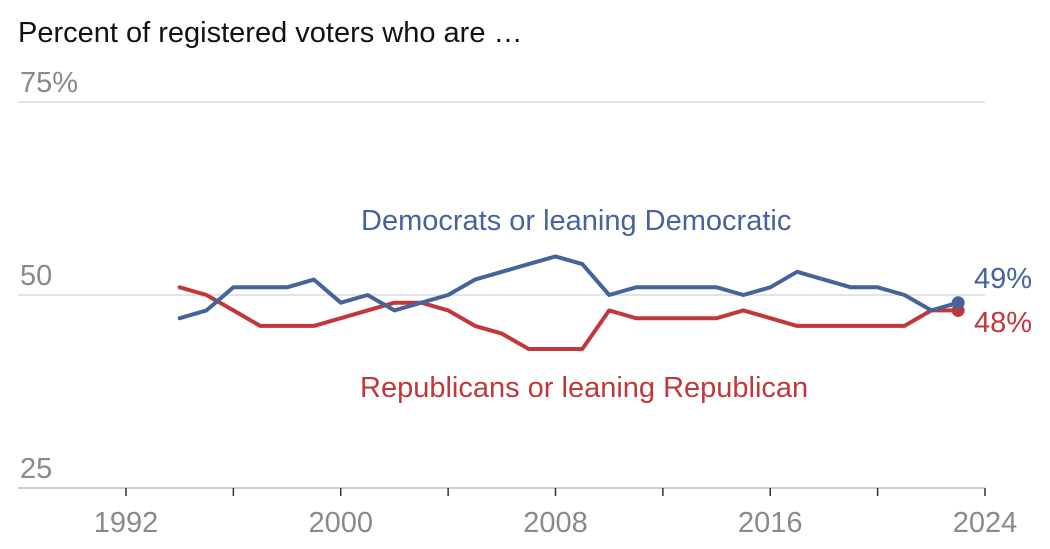 Image resolution: width=1050 pixels, height=549 pixels. What do you see at coordinates (126, 523) in the screenshot?
I see `x-tick-label-1992: 1992` at bounding box center [126, 523].